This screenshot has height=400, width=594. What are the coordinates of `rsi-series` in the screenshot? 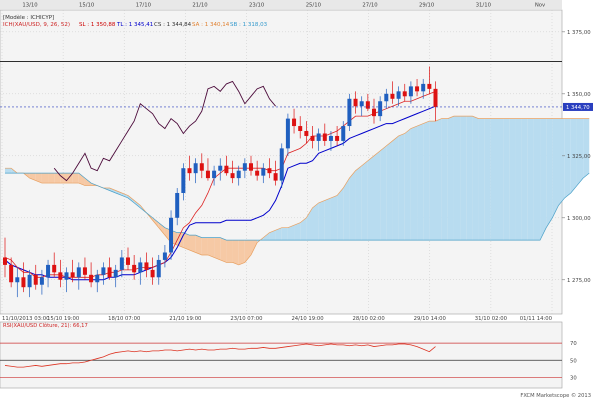 It's located at (220, 355).